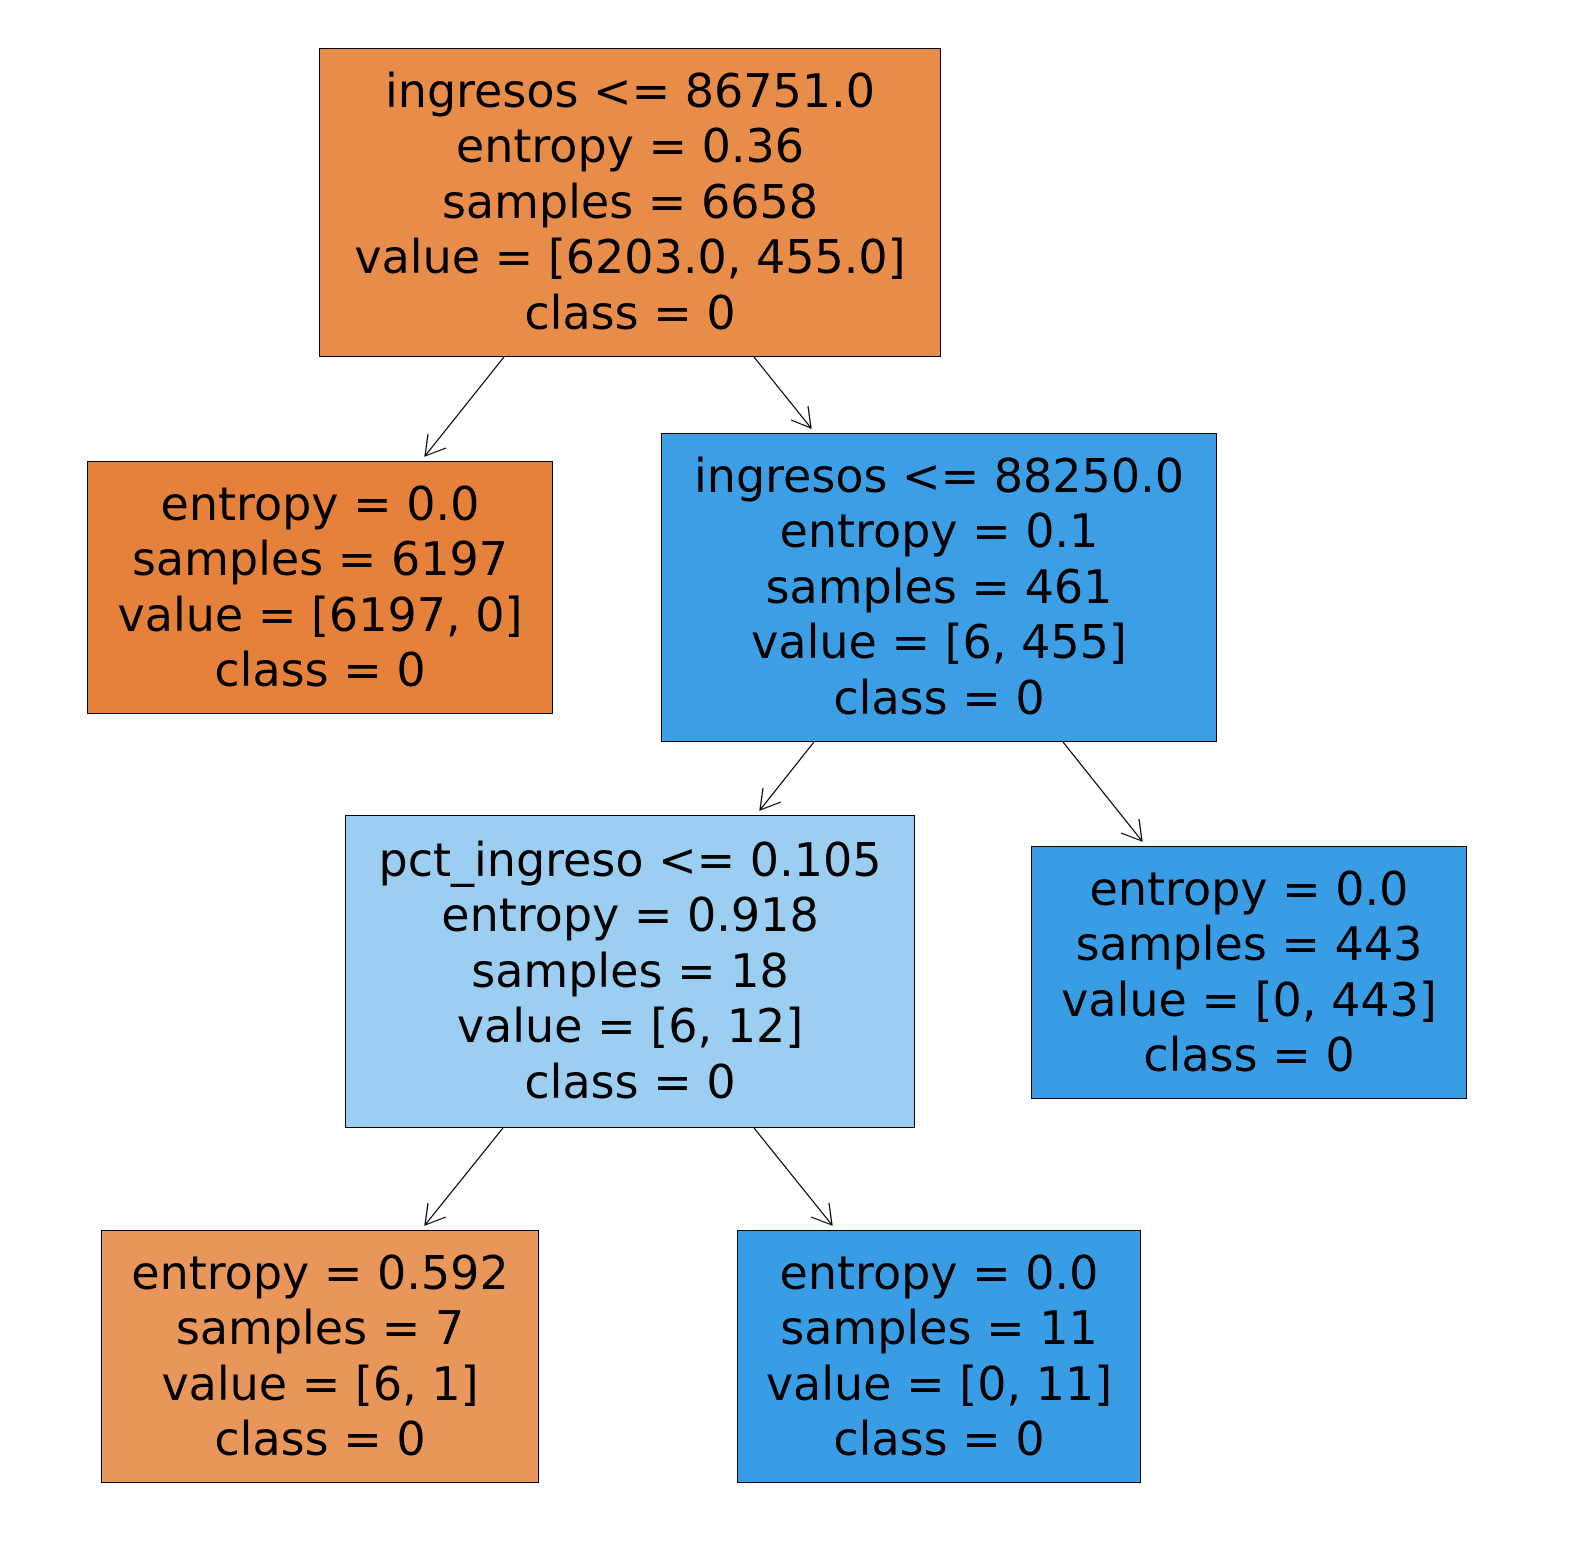  What do you see at coordinates (464, 406) in the screenshot?
I see `edge-root-to-left-leaf` at bounding box center [464, 406].